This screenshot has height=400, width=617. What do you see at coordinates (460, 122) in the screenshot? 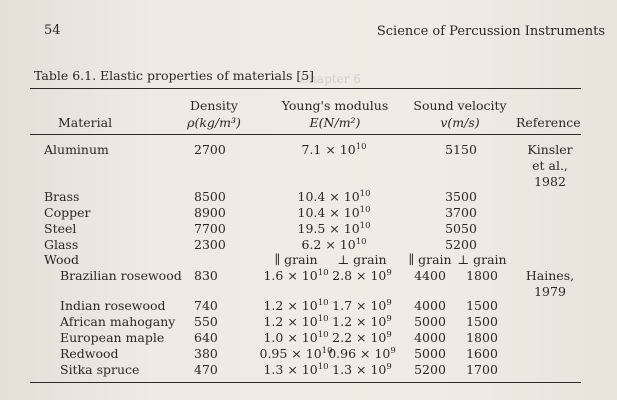
I see `sound-header-unit: v(m/s)` at bounding box center [460, 122].